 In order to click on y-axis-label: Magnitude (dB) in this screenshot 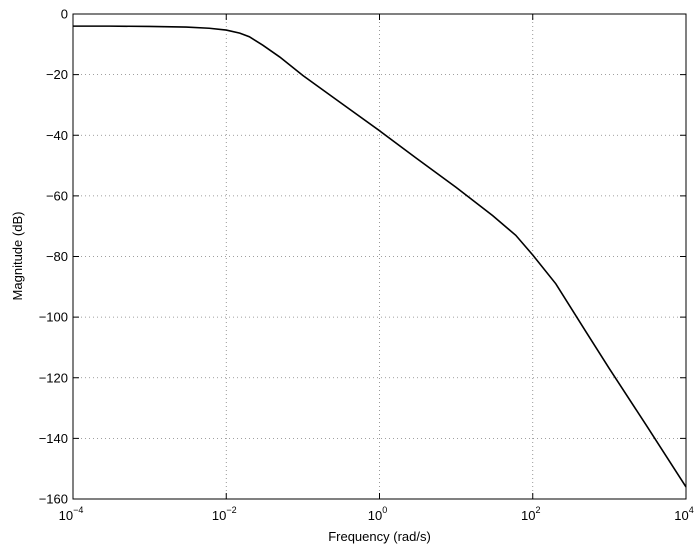, I will do `click(17, 256)`.